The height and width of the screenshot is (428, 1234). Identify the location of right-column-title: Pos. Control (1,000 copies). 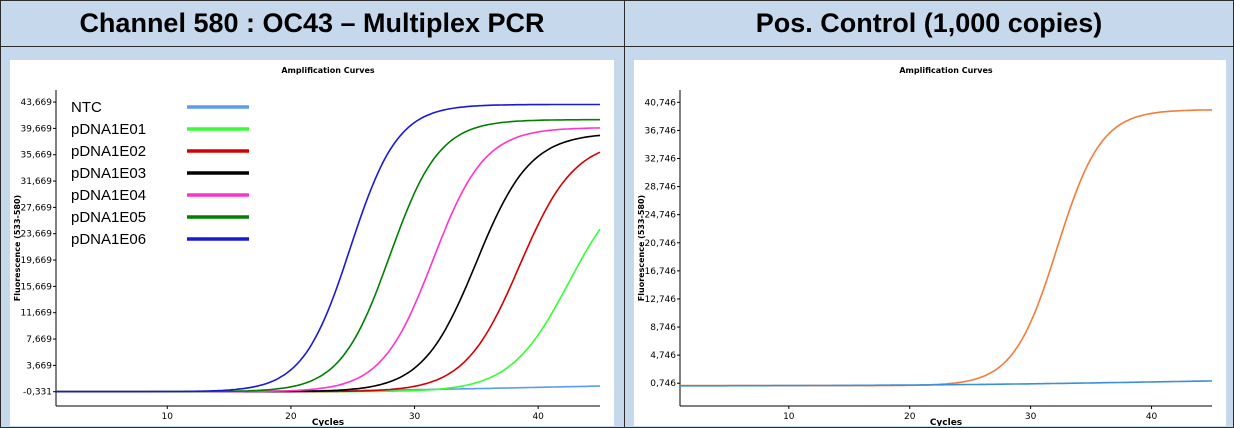
(929, 23).